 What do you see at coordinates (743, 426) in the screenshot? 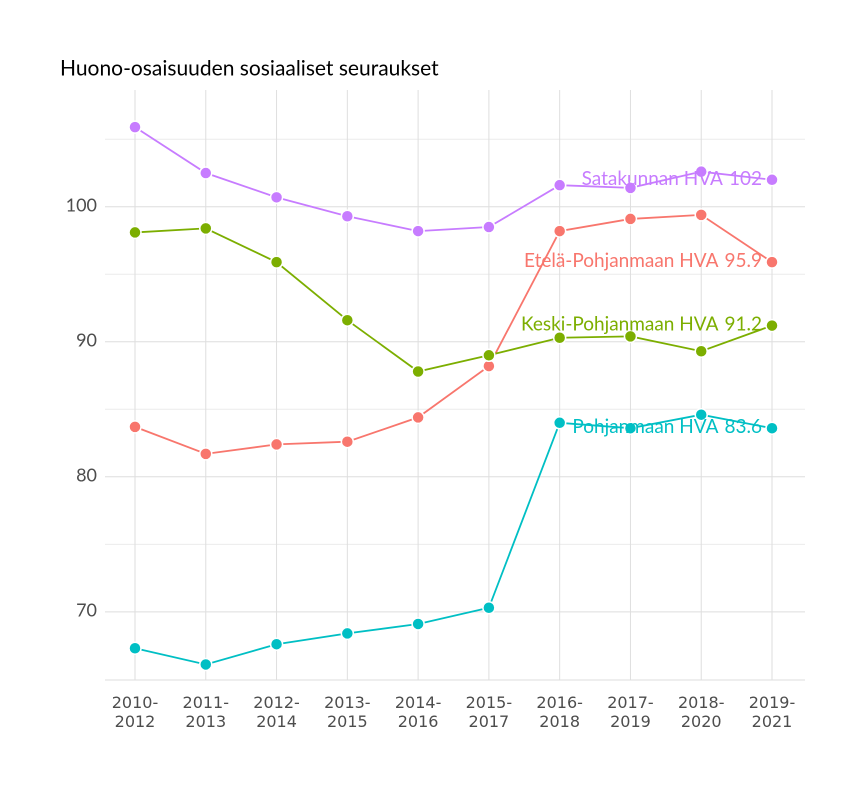
I see `end-label-value: 83.6` at bounding box center [743, 426].